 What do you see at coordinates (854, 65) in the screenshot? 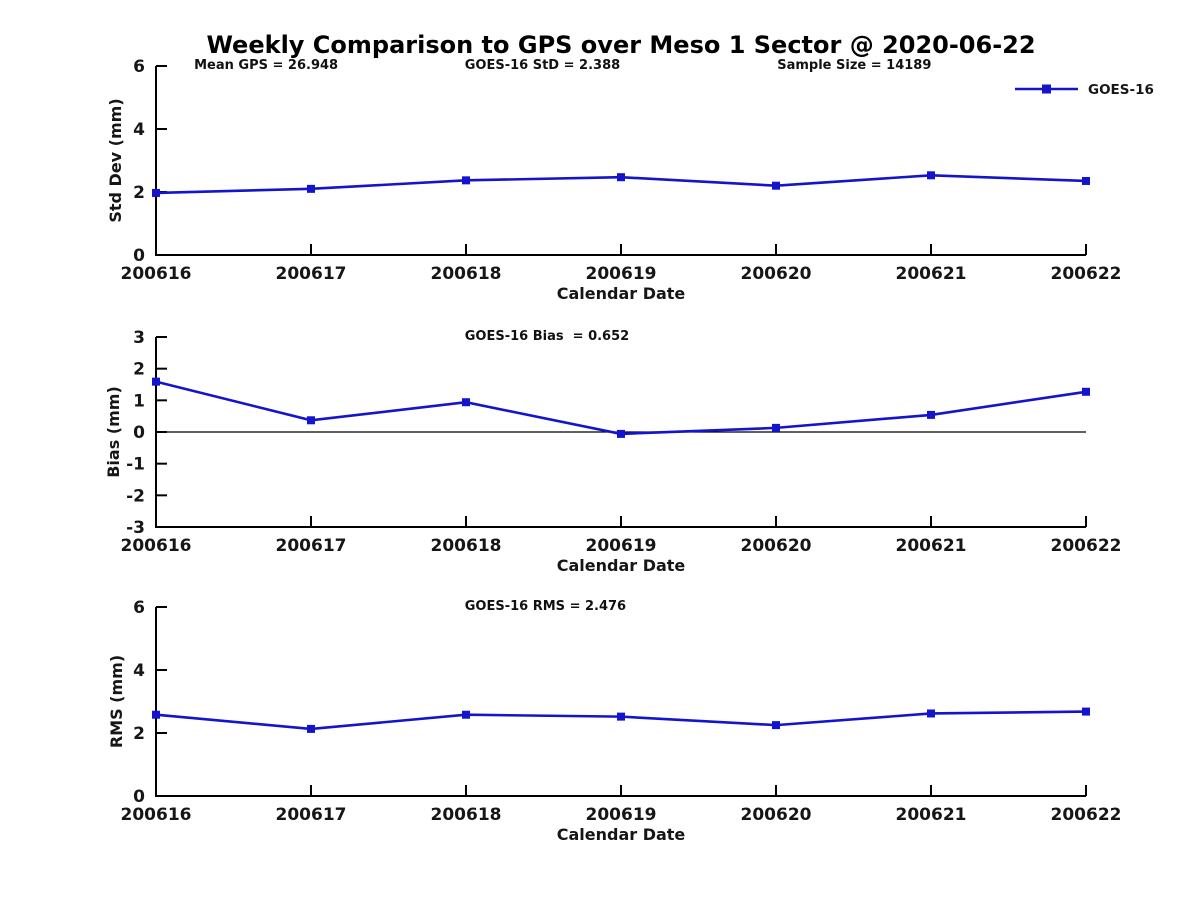
I see `stat-annotation: Sample Size = 14189` at bounding box center [854, 65].